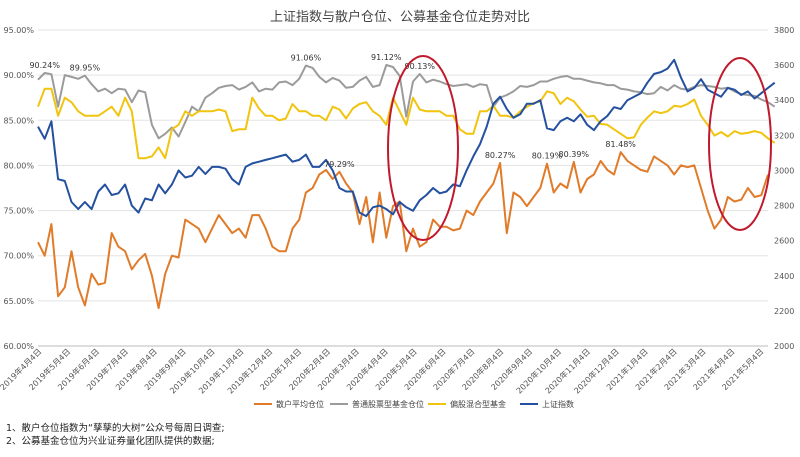 The width and height of the screenshot is (800, 457). Describe the element at coordinates (784, 241) in the screenshot. I see `right-tick-label: 2600` at that location.